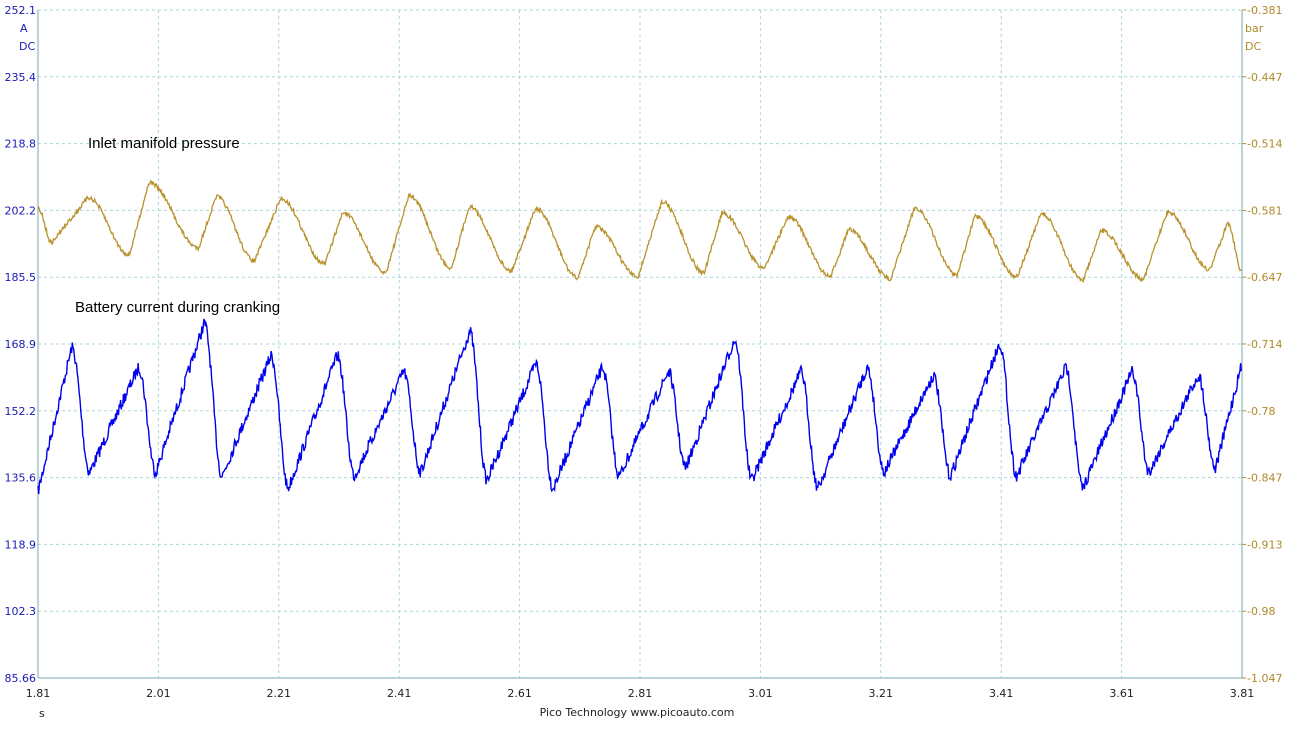 The width and height of the screenshot is (1304, 735). What do you see at coordinates (1264, 478) in the screenshot?
I see `right-tick-label: -0.847` at bounding box center [1264, 478].